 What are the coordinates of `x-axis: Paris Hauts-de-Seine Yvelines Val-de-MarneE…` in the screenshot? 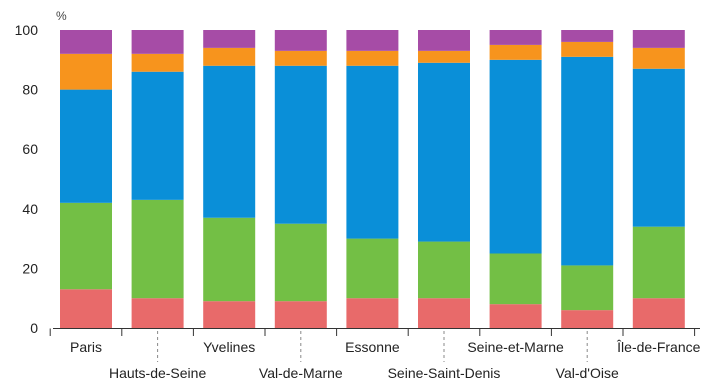 It's located at (375, 354).